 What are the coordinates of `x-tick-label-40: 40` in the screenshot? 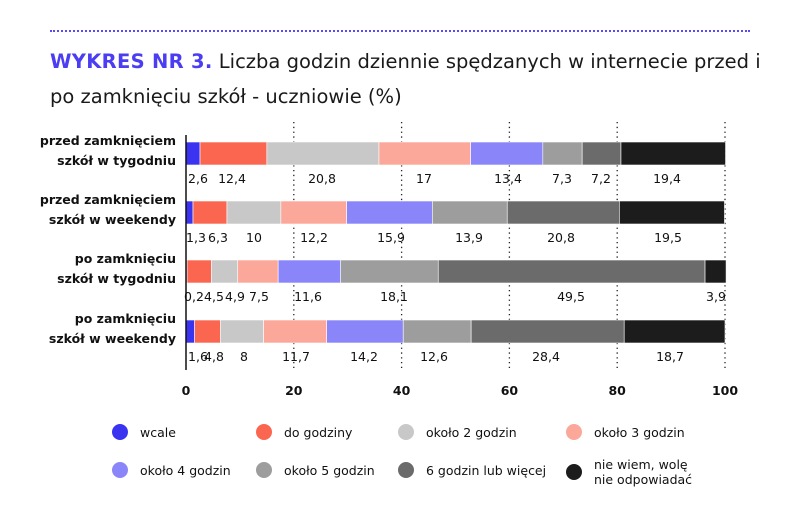 It's located at (402, 390).